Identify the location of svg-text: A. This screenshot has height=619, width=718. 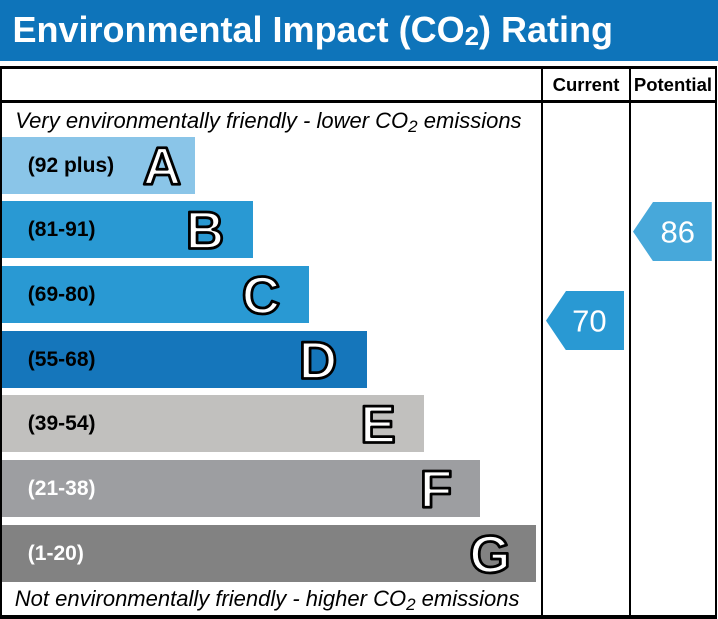
(161, 165).